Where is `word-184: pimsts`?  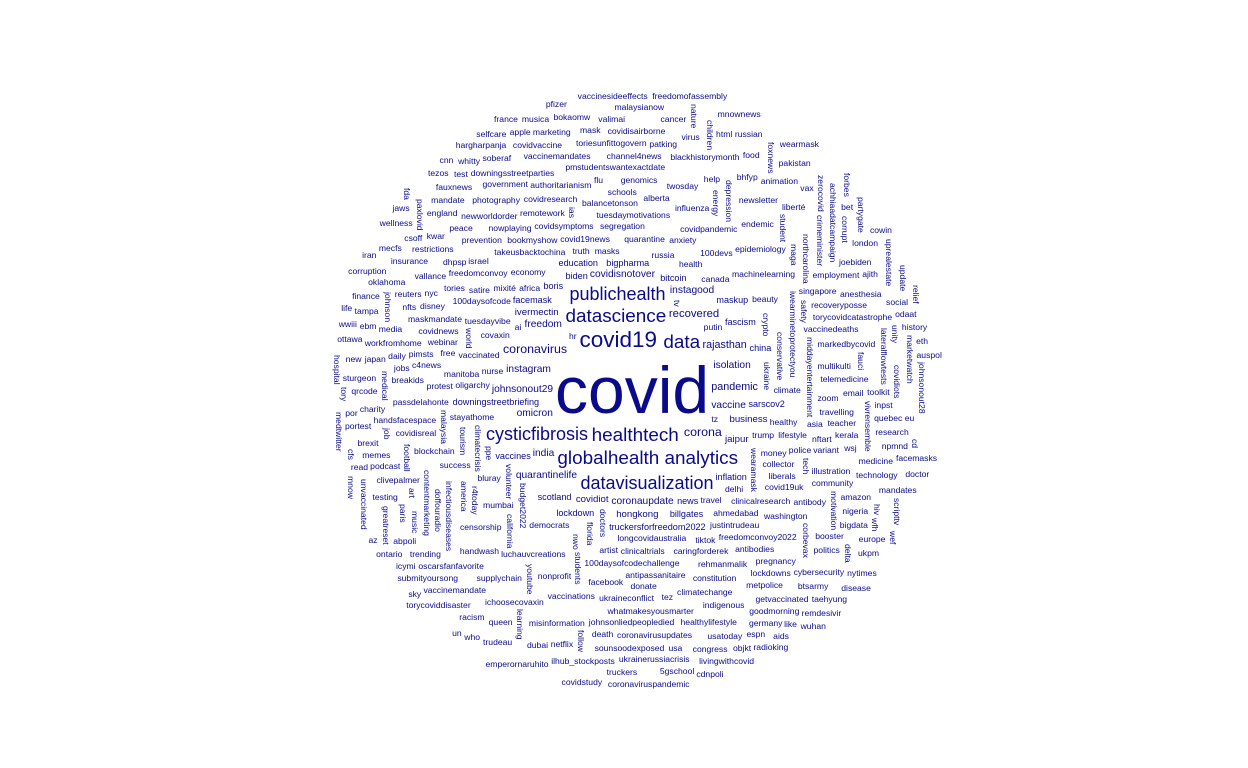 word-184: pimsts is located at coordinates (421, 353).